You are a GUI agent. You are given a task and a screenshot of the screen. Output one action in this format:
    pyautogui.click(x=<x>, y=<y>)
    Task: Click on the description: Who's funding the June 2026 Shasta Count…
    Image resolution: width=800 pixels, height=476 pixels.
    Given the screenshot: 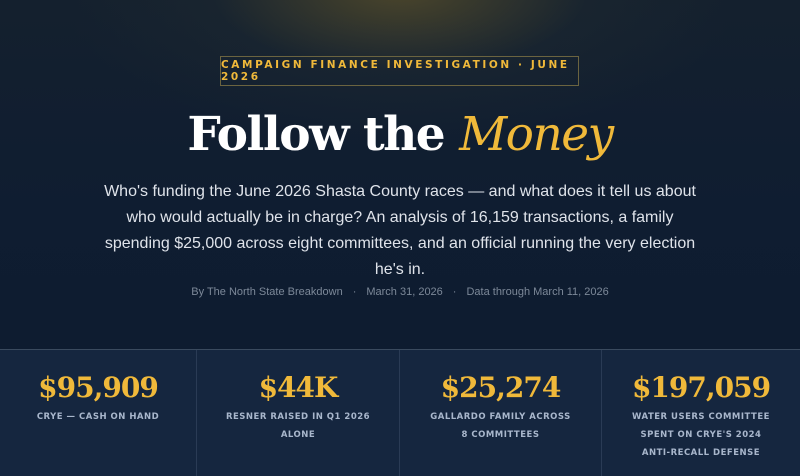 What is the action you would take?
    pyautogui.click(x=400, y=230)
    